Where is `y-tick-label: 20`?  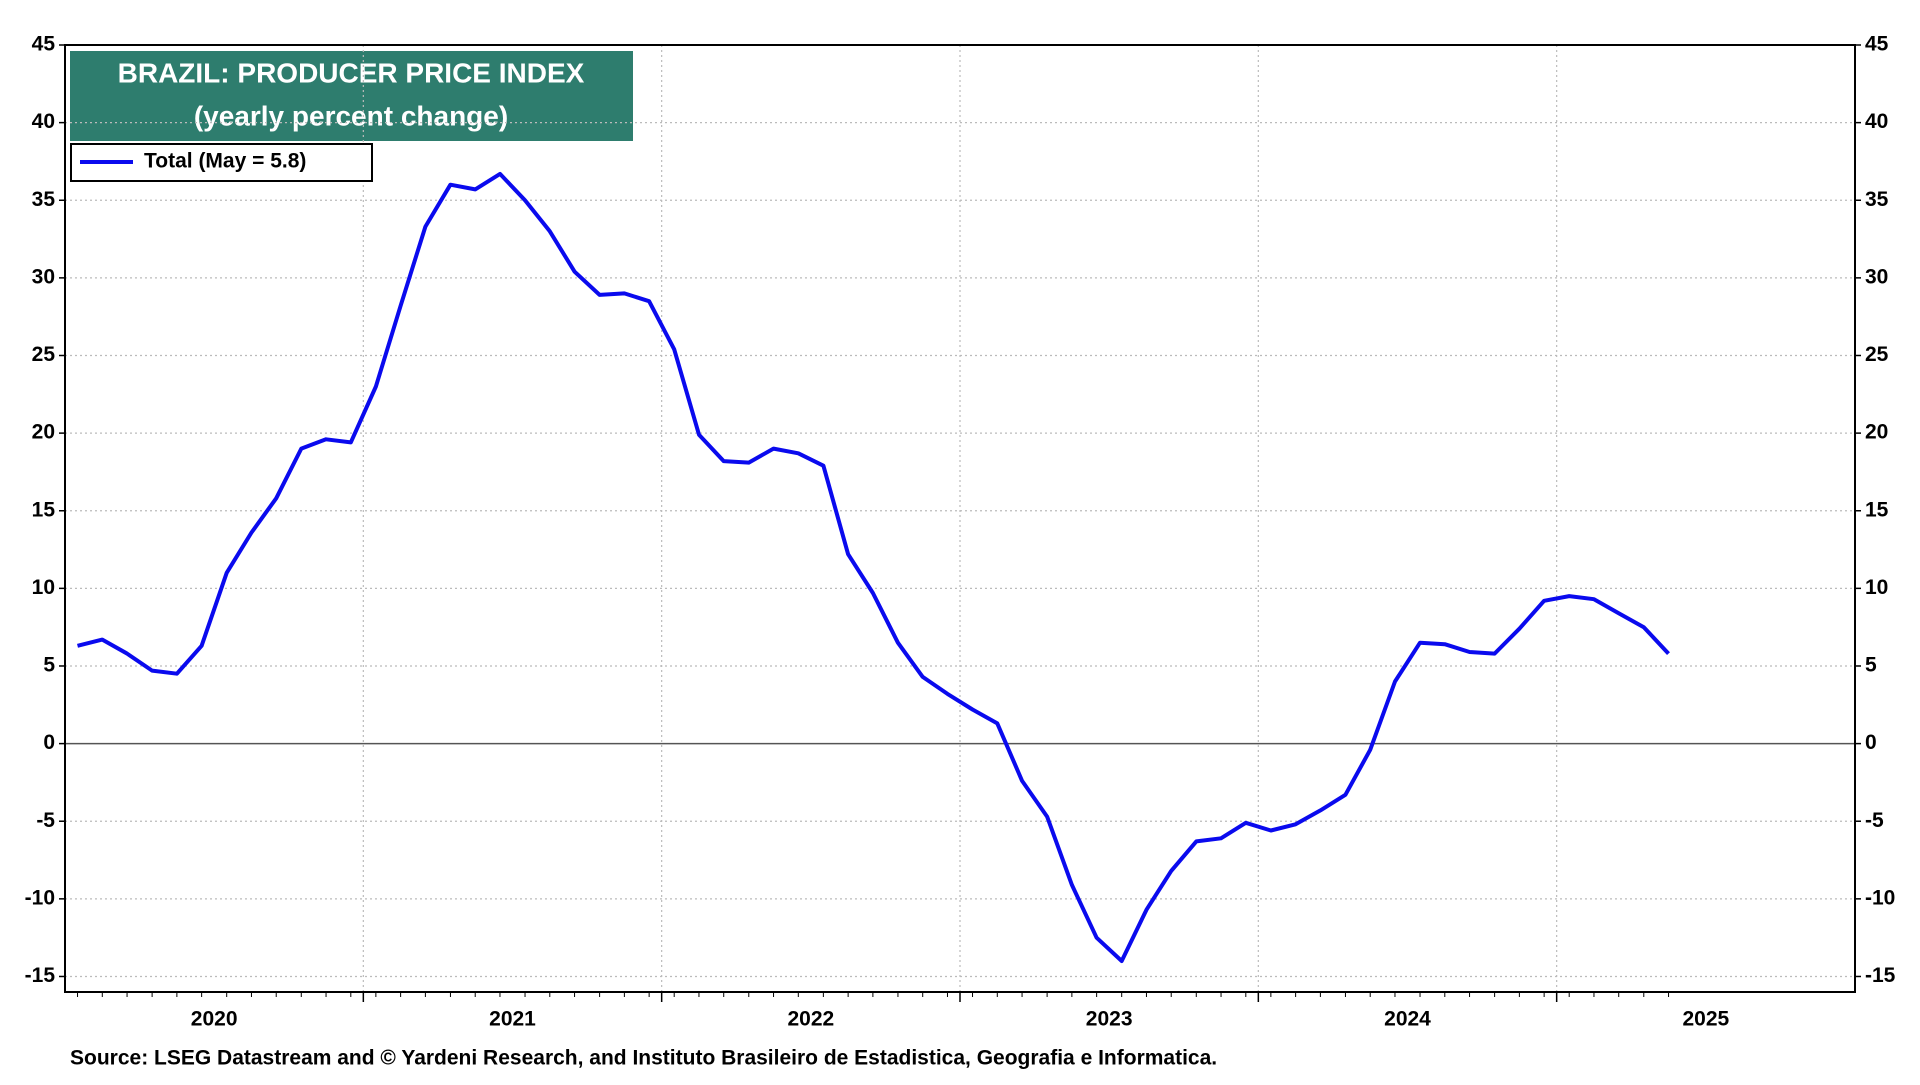
y-tick-label: 20 is located at coordinates (43, 432).